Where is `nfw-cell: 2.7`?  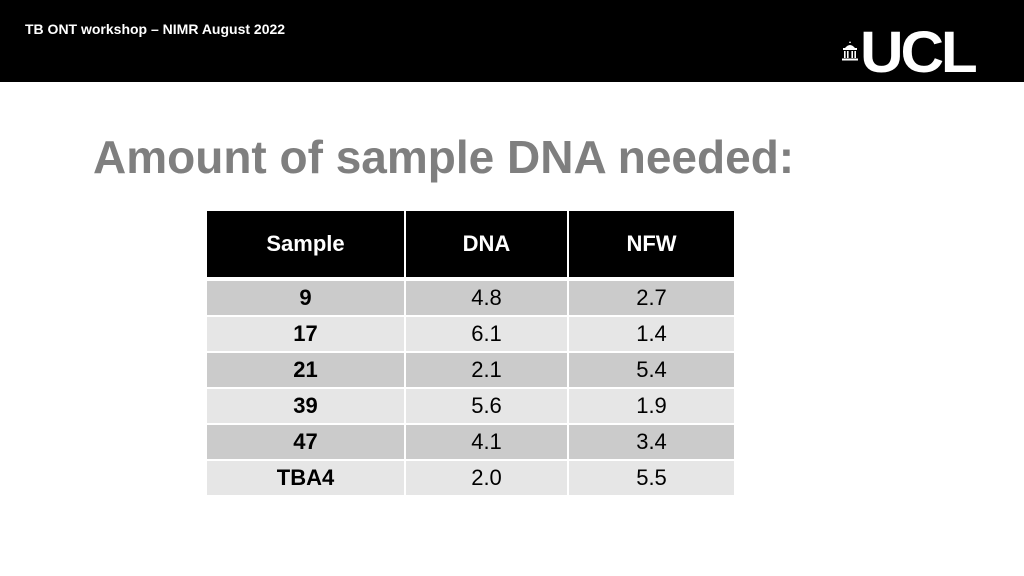 nfw-cell: 2.7 is located at coordinates (651, 299).